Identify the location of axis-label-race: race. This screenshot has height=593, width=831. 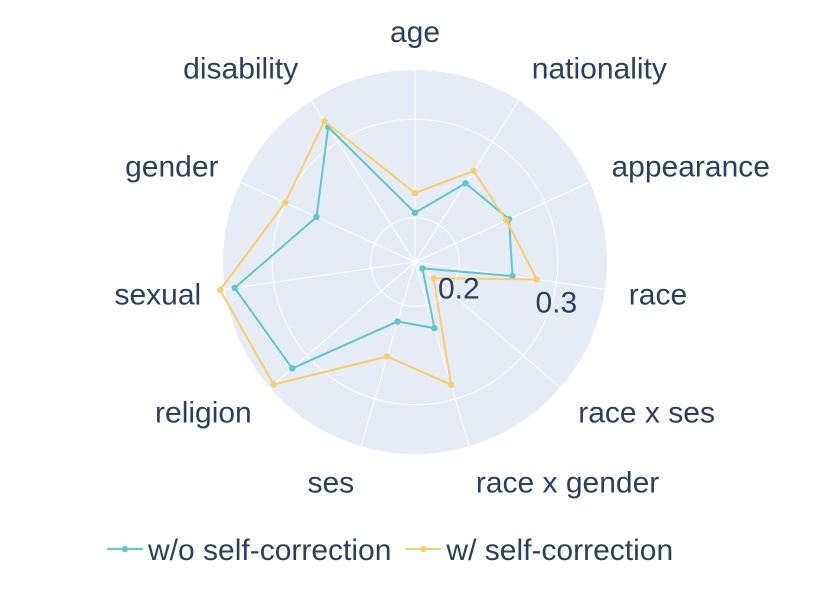
(658, 295).